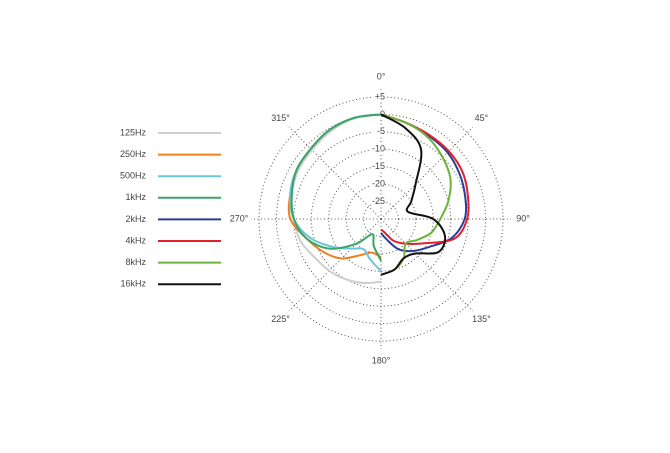 The width and height of the screenshot is (670, 453). I want to click on r-tick-label: -5, so click(381, 131).